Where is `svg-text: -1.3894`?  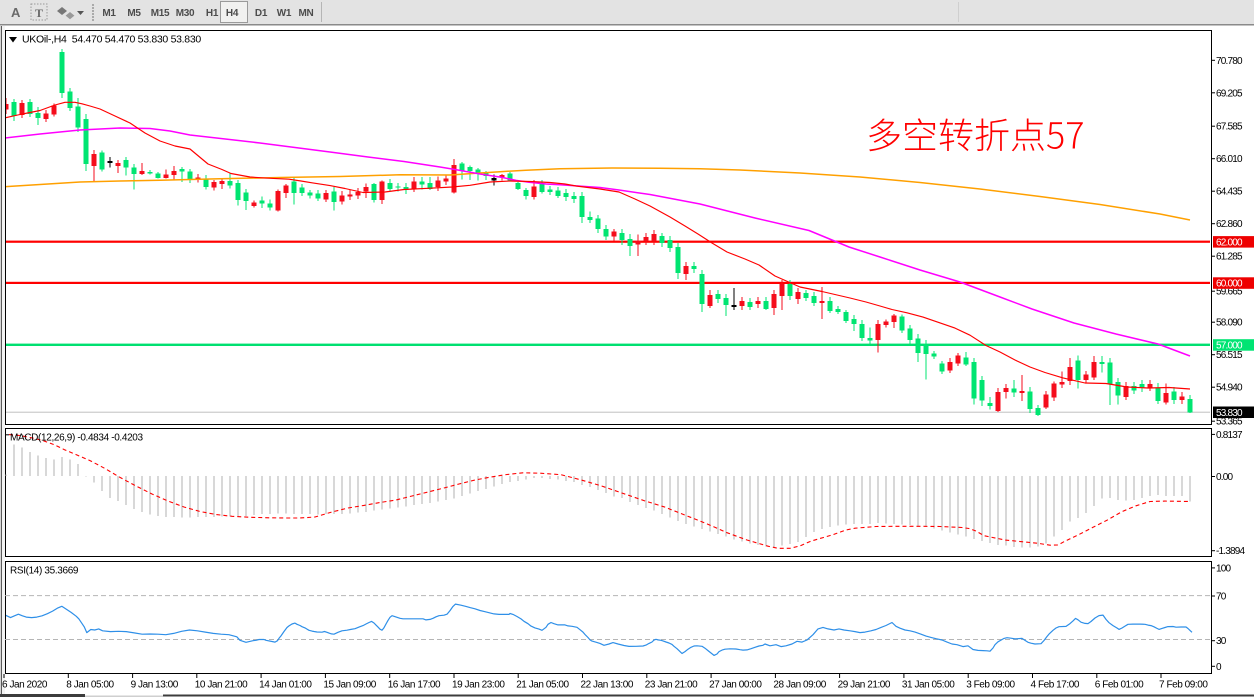
svg-text: -1.3894 is located at coordinates (1231, 551).